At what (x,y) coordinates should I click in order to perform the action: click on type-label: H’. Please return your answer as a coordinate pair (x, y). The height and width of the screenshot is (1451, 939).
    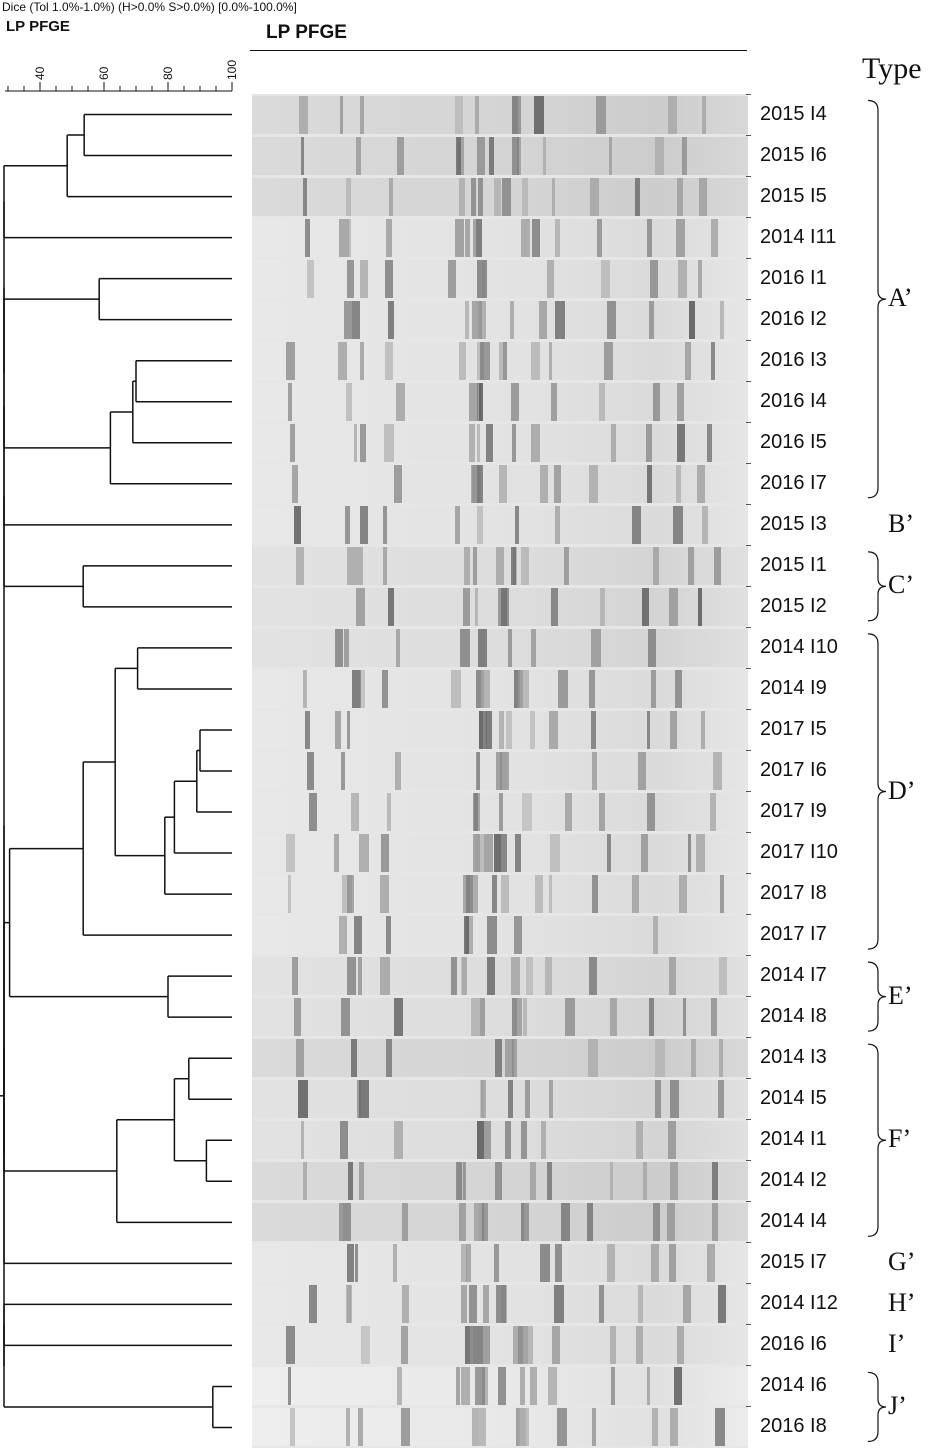
    Looking at the image, I should click on (902, 1303).